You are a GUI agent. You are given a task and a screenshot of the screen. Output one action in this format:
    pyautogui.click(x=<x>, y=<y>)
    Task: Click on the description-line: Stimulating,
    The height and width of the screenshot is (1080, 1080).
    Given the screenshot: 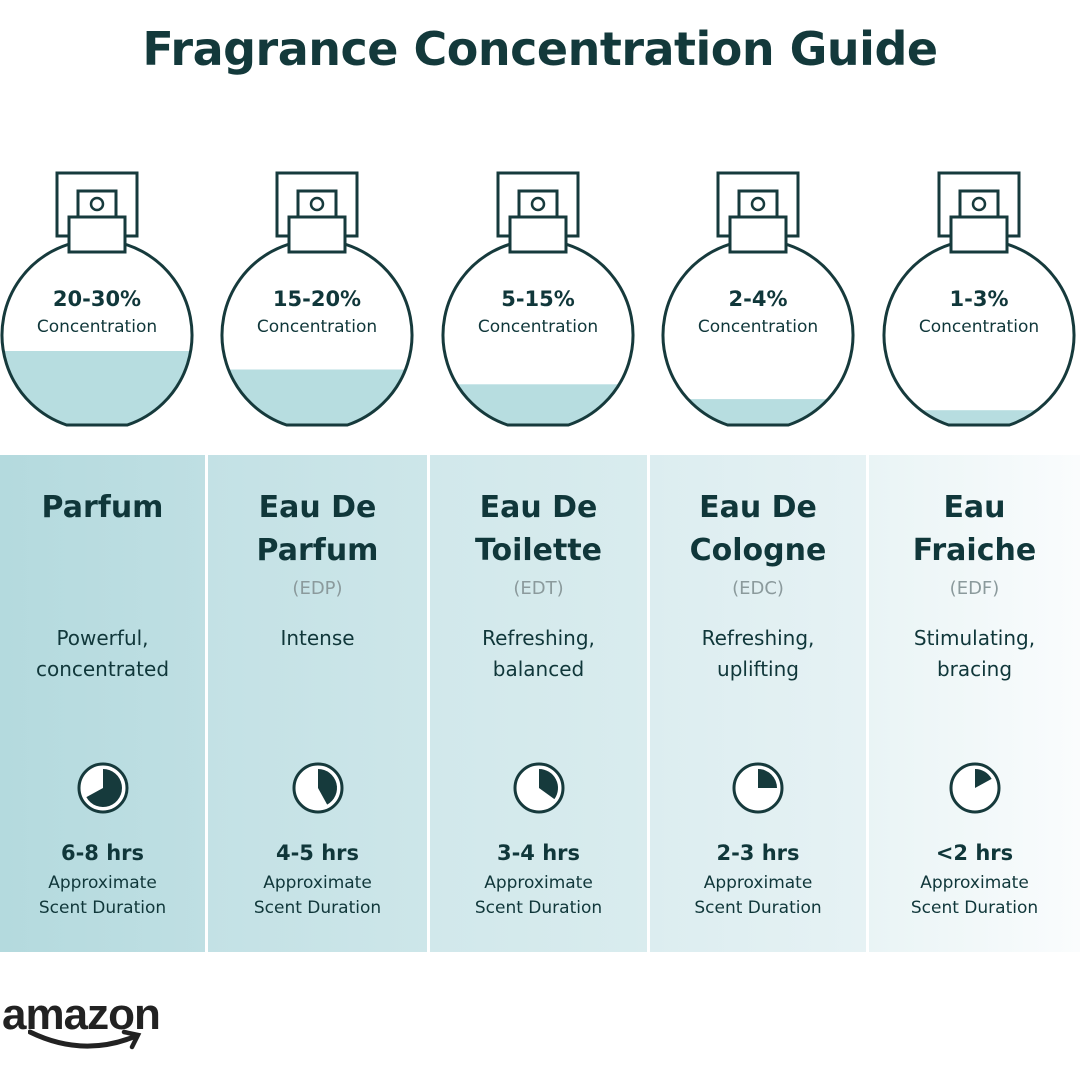 What is the action you would take?
    pyautogui.click(x=974, y=638)
    